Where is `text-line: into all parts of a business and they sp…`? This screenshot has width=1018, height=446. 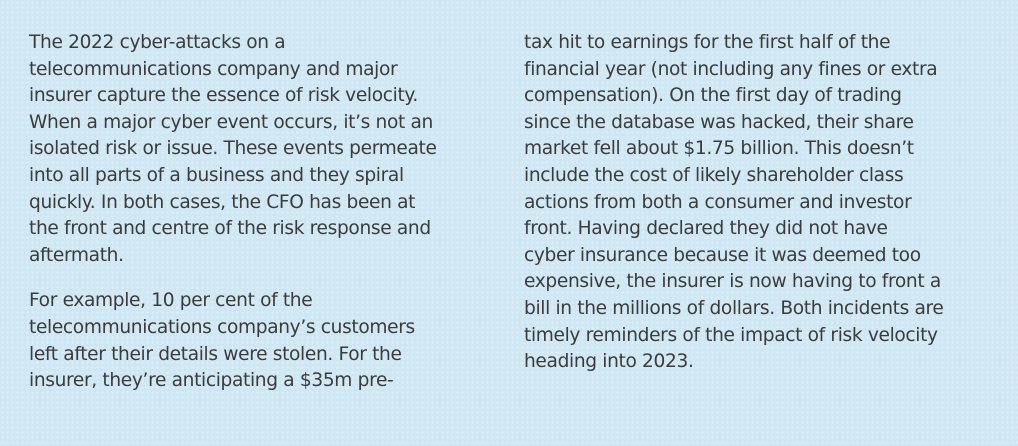
text-line: into all parts of a business and they sp… is located at coordinates (216, 175).